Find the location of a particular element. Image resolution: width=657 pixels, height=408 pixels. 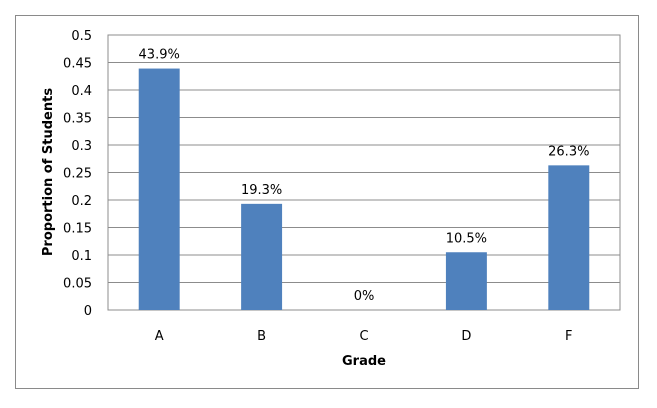

x-tick-label: A is located at coordinates (159, 336).